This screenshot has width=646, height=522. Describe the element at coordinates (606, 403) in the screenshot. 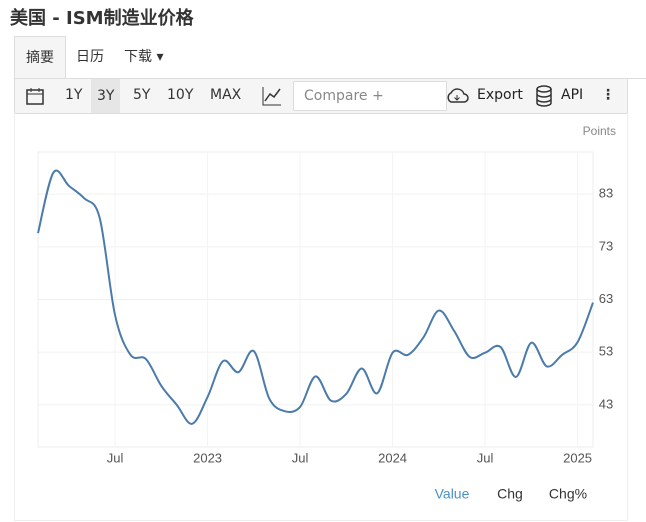

I see `y-tick-label: 43` at that location.